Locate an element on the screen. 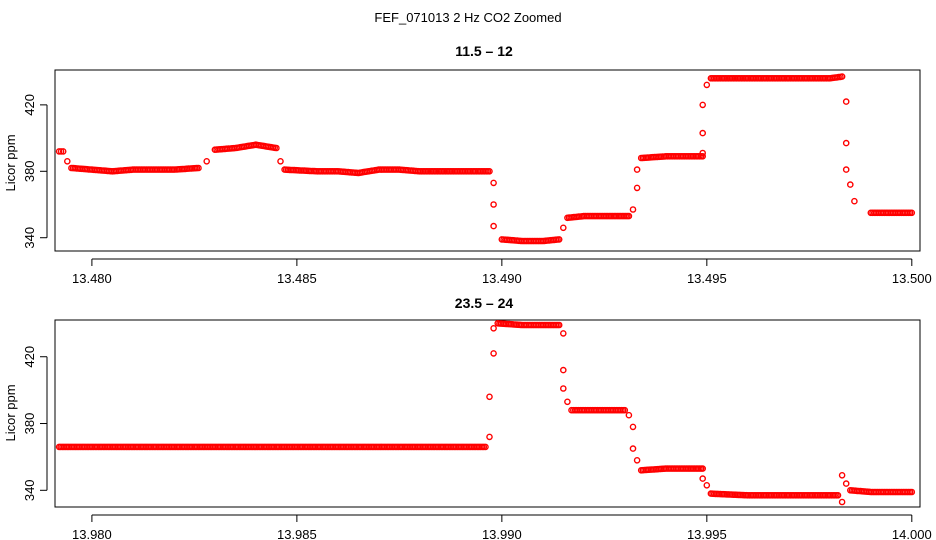 This screenshot has width=936, height=540. x-tick-label: 13.495 is located at coordinates (707, 278).